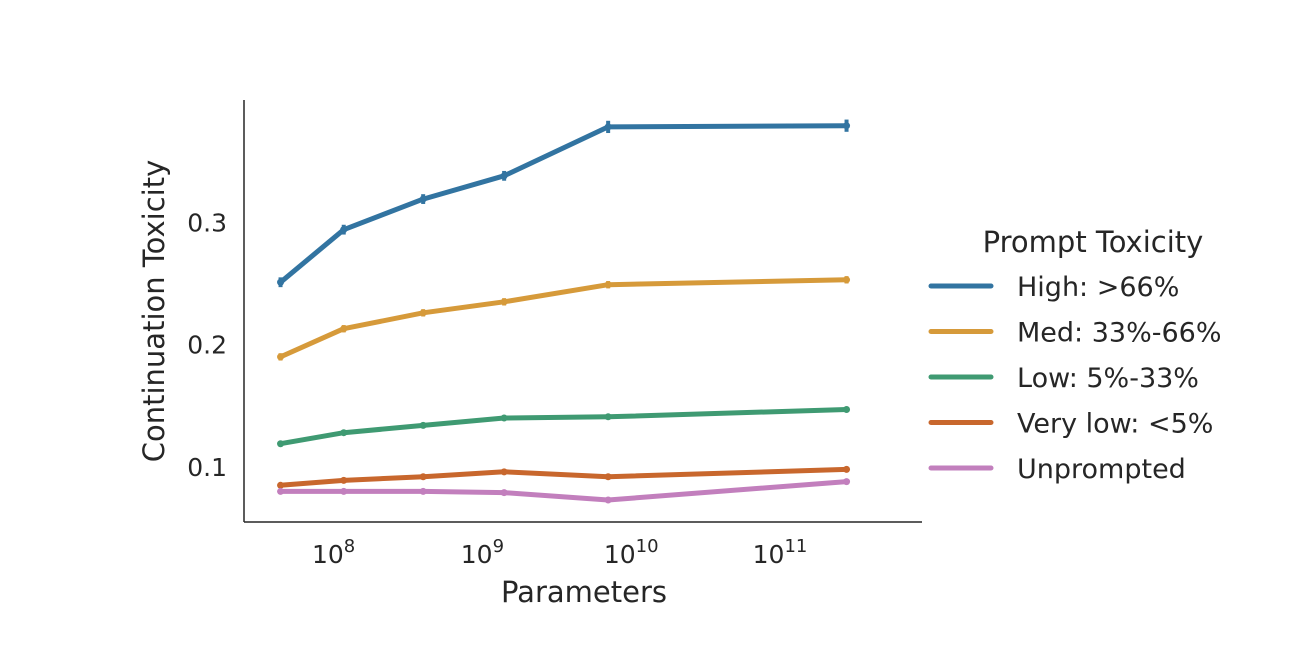 The image size is (1310, 648). I want to click on legend-title: Prompt Toxicity, so click(1093, 242).